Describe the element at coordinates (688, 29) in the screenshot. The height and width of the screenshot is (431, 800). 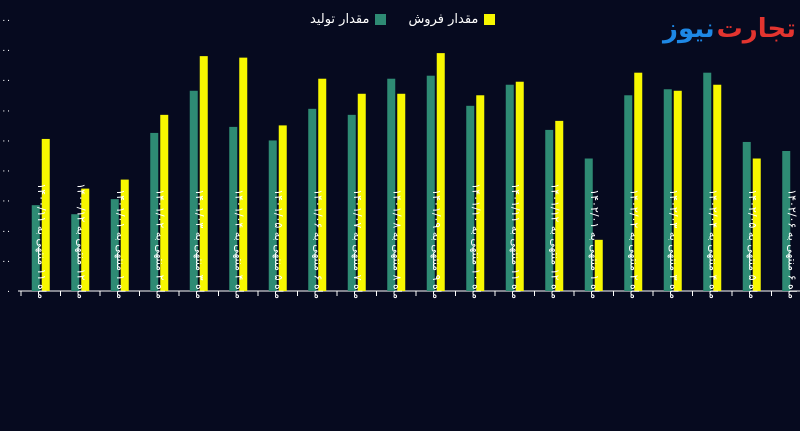
I see `logo-part-2: نیوز` at that location.